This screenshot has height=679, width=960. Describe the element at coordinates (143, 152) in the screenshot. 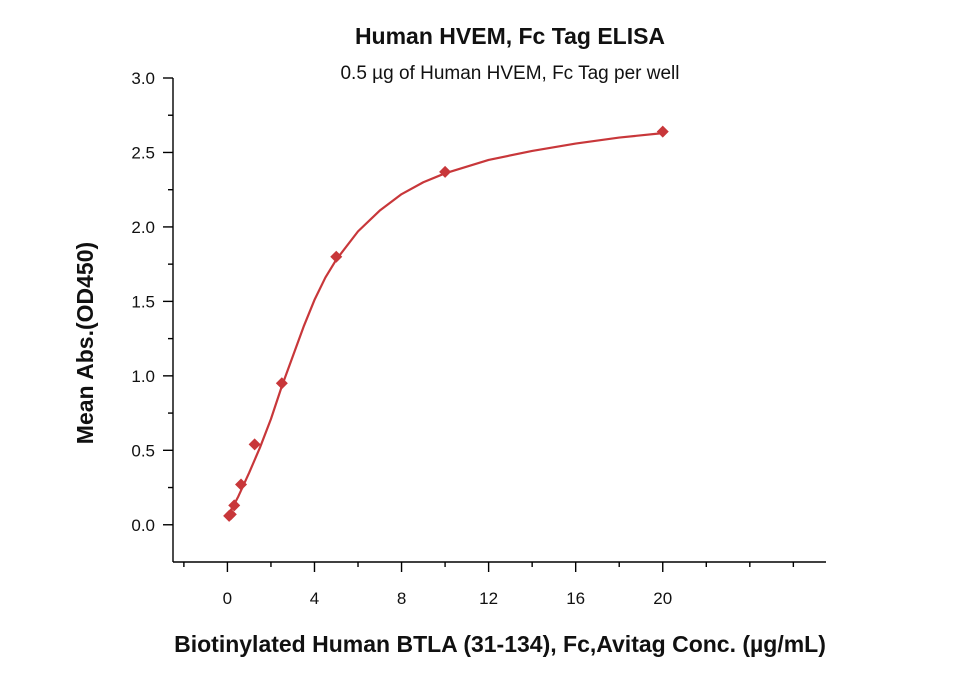

I see `y-tick-label: 2.5` at that location.